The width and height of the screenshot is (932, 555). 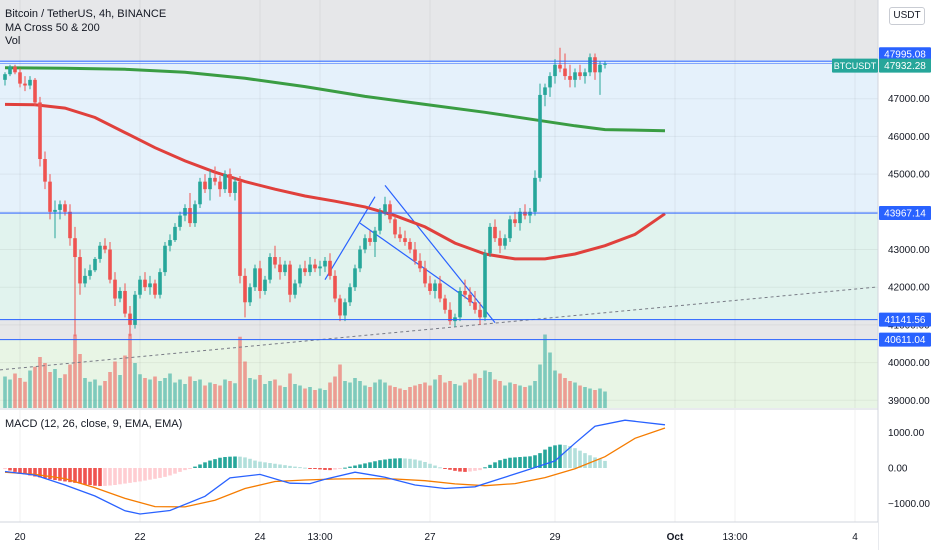 What do you see at coordinates (905, 54) in the screenshot?
I see `price-tag` at bounding box center [905, 54].